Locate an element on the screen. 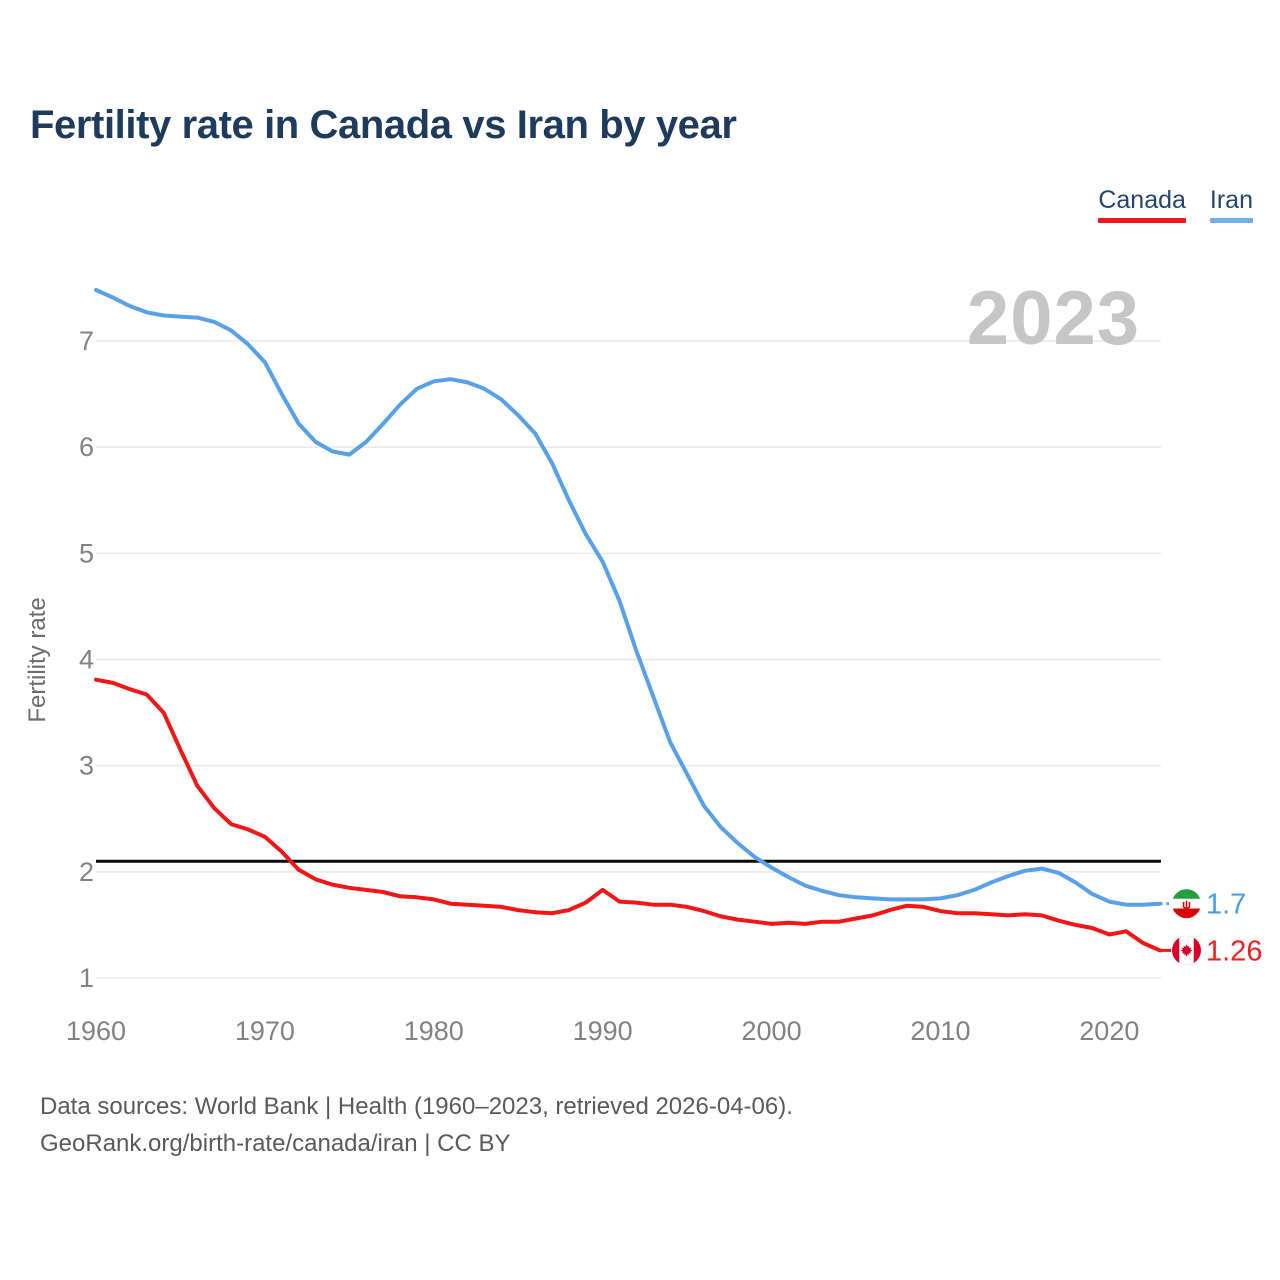 Image resolution: width=1280 pixels, height=1280 pixels. y-axis-tick-labels: 1 2 3 4 5 6 7 is located at coordinates (86, 659).